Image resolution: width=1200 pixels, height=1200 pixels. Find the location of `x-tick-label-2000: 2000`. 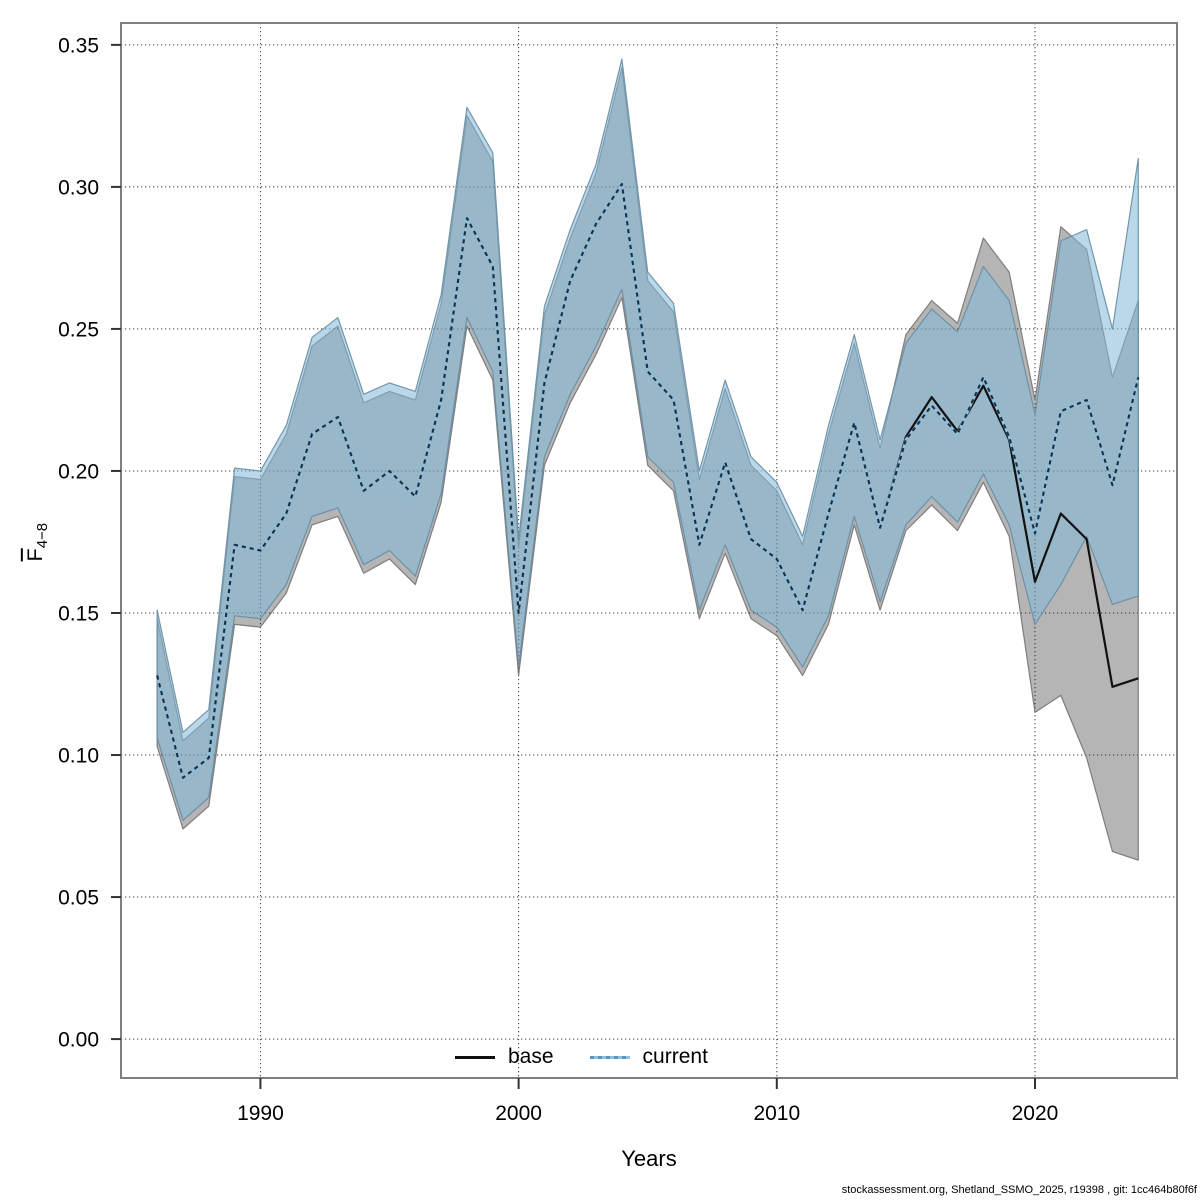

x-tick-label-2000: 2000 is located at coordinates (518, 1113).